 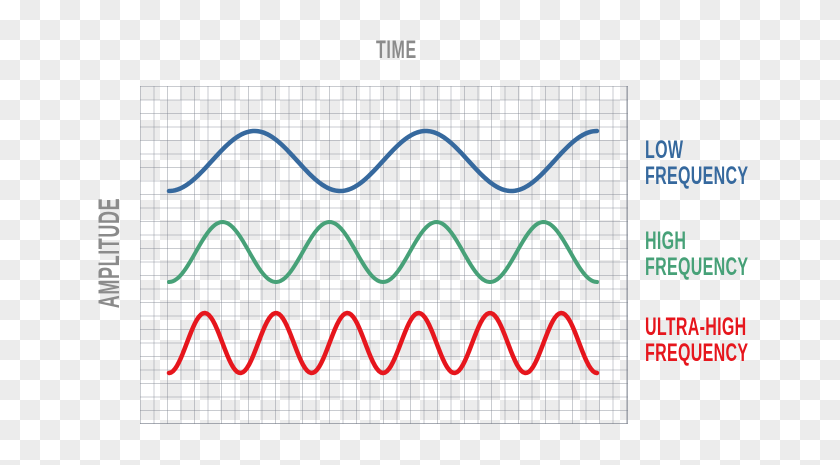 I want to click on legend-high-line2: FREQUENCY, so click(x=697, y=267).